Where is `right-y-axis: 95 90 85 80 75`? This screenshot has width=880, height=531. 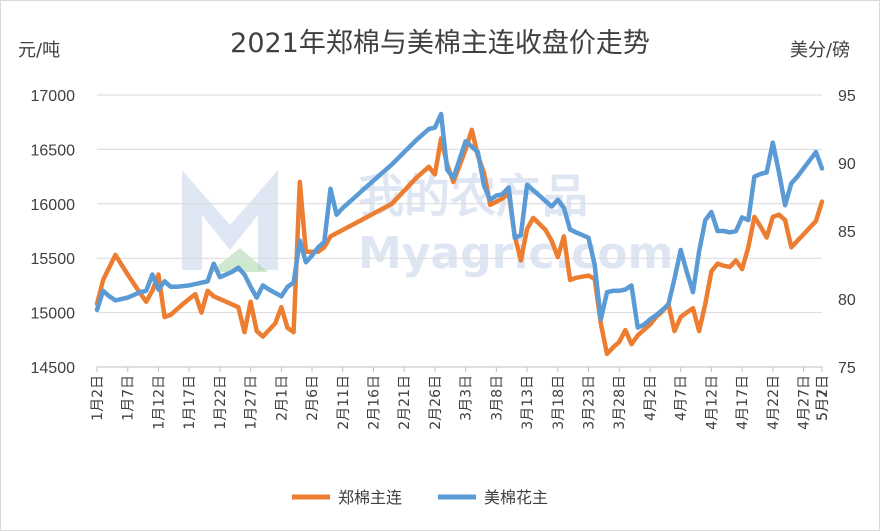
right-y-axis: 95 90 85 80 75 is located at coordinates (847, 232).